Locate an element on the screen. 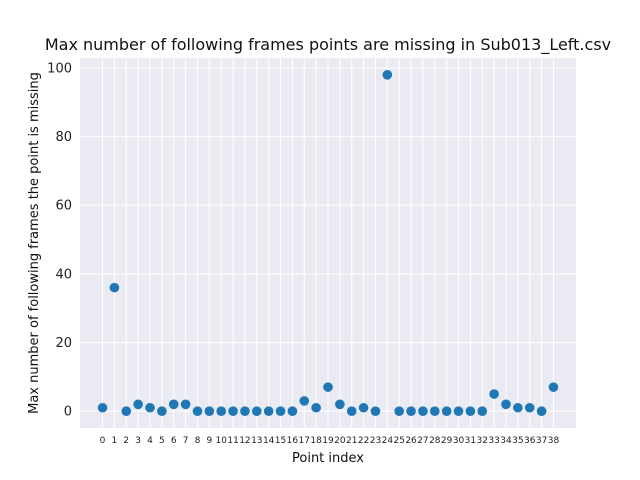 This screenshot has height=480, width=640. x-tick-label: 0 is located at coordinates (103, 441).